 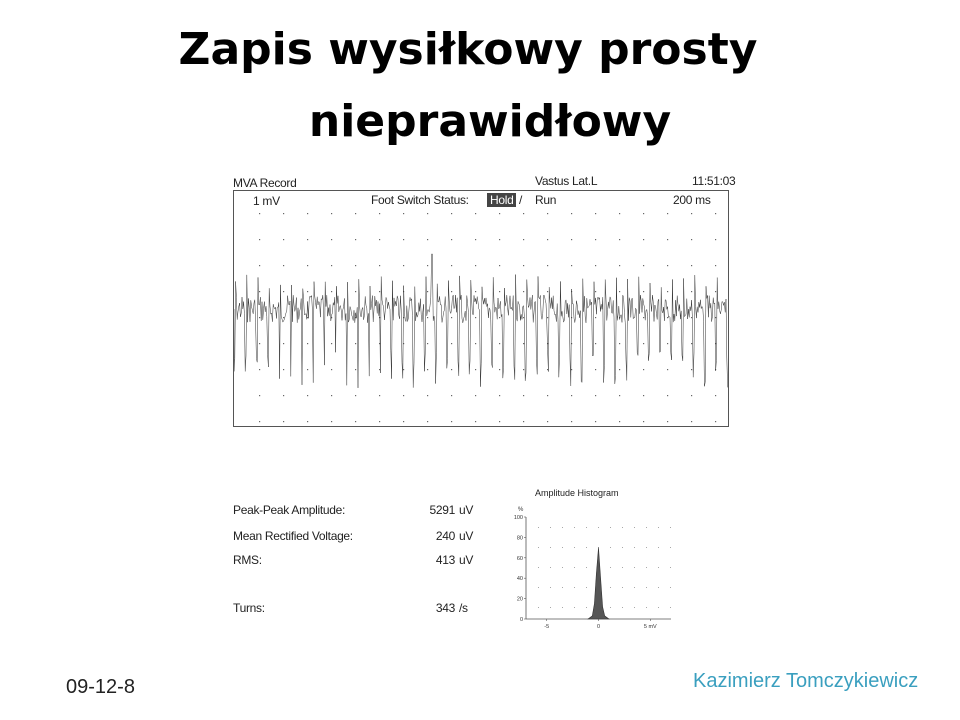 I want to click on stat-value: 343, so click(x=445, y=608).